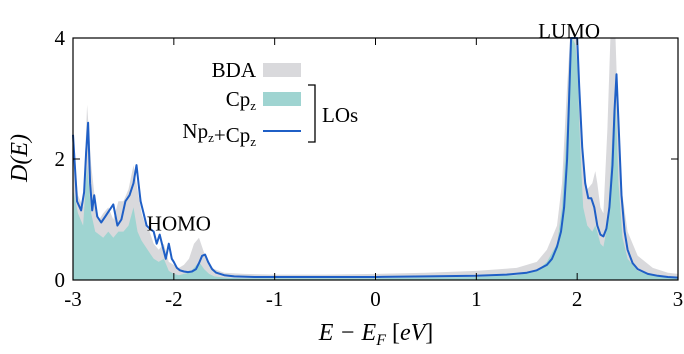 The height and width of the screenshot is (354, 684). I want to click on x-tick-label-2: -1, so click(275, 299).